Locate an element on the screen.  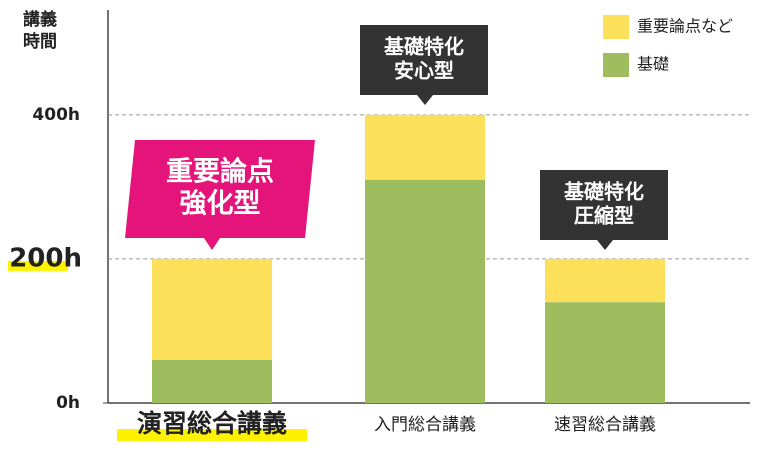
callout-text: 安心型 is located at coordinates (424, 71).